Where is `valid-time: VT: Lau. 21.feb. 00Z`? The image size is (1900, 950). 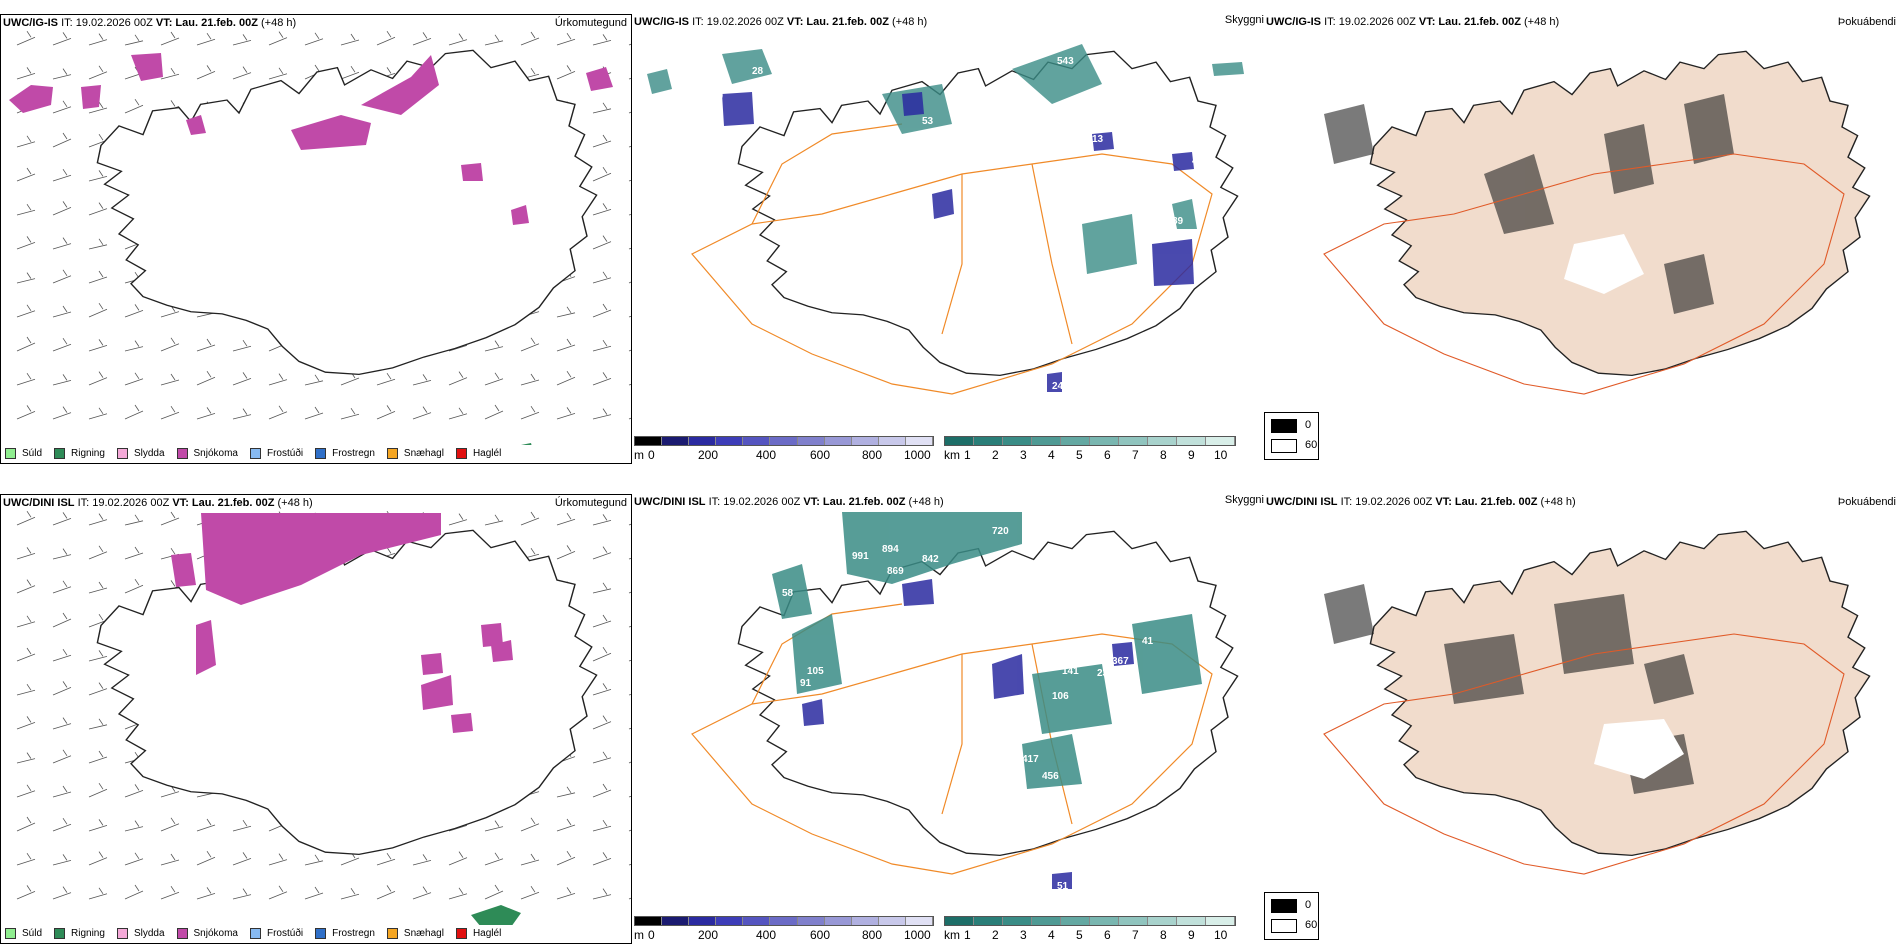 valid-time: VT: Lau. 21.feb. 00Z is located at coordinates (206, 23).